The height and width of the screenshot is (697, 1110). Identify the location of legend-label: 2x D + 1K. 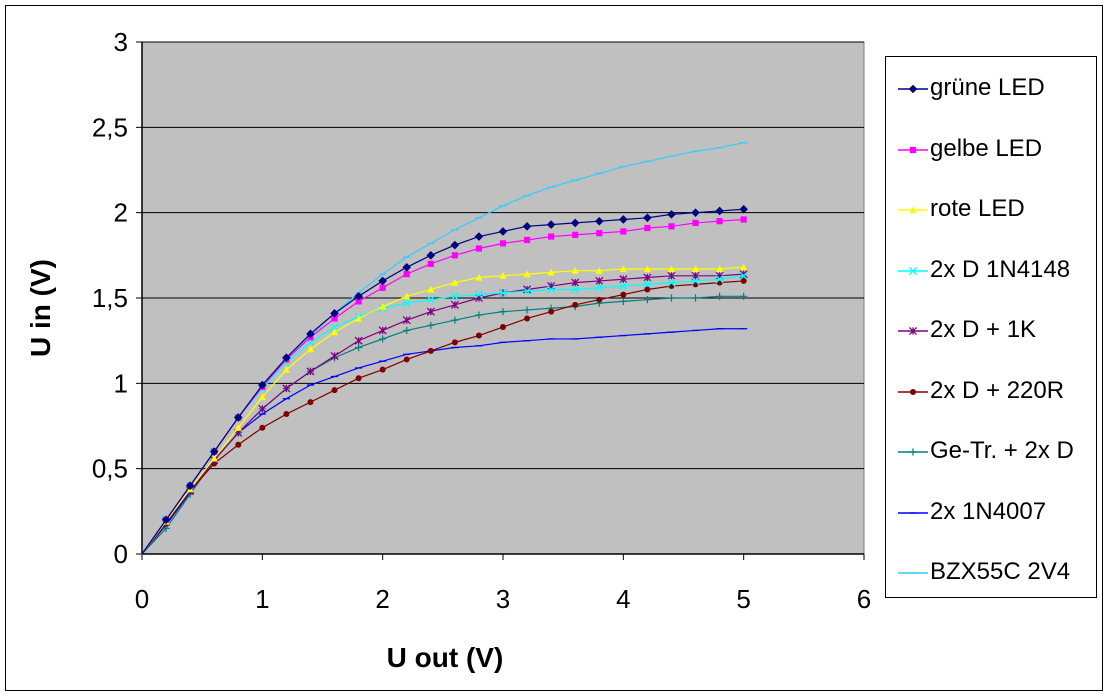
(983, 329).